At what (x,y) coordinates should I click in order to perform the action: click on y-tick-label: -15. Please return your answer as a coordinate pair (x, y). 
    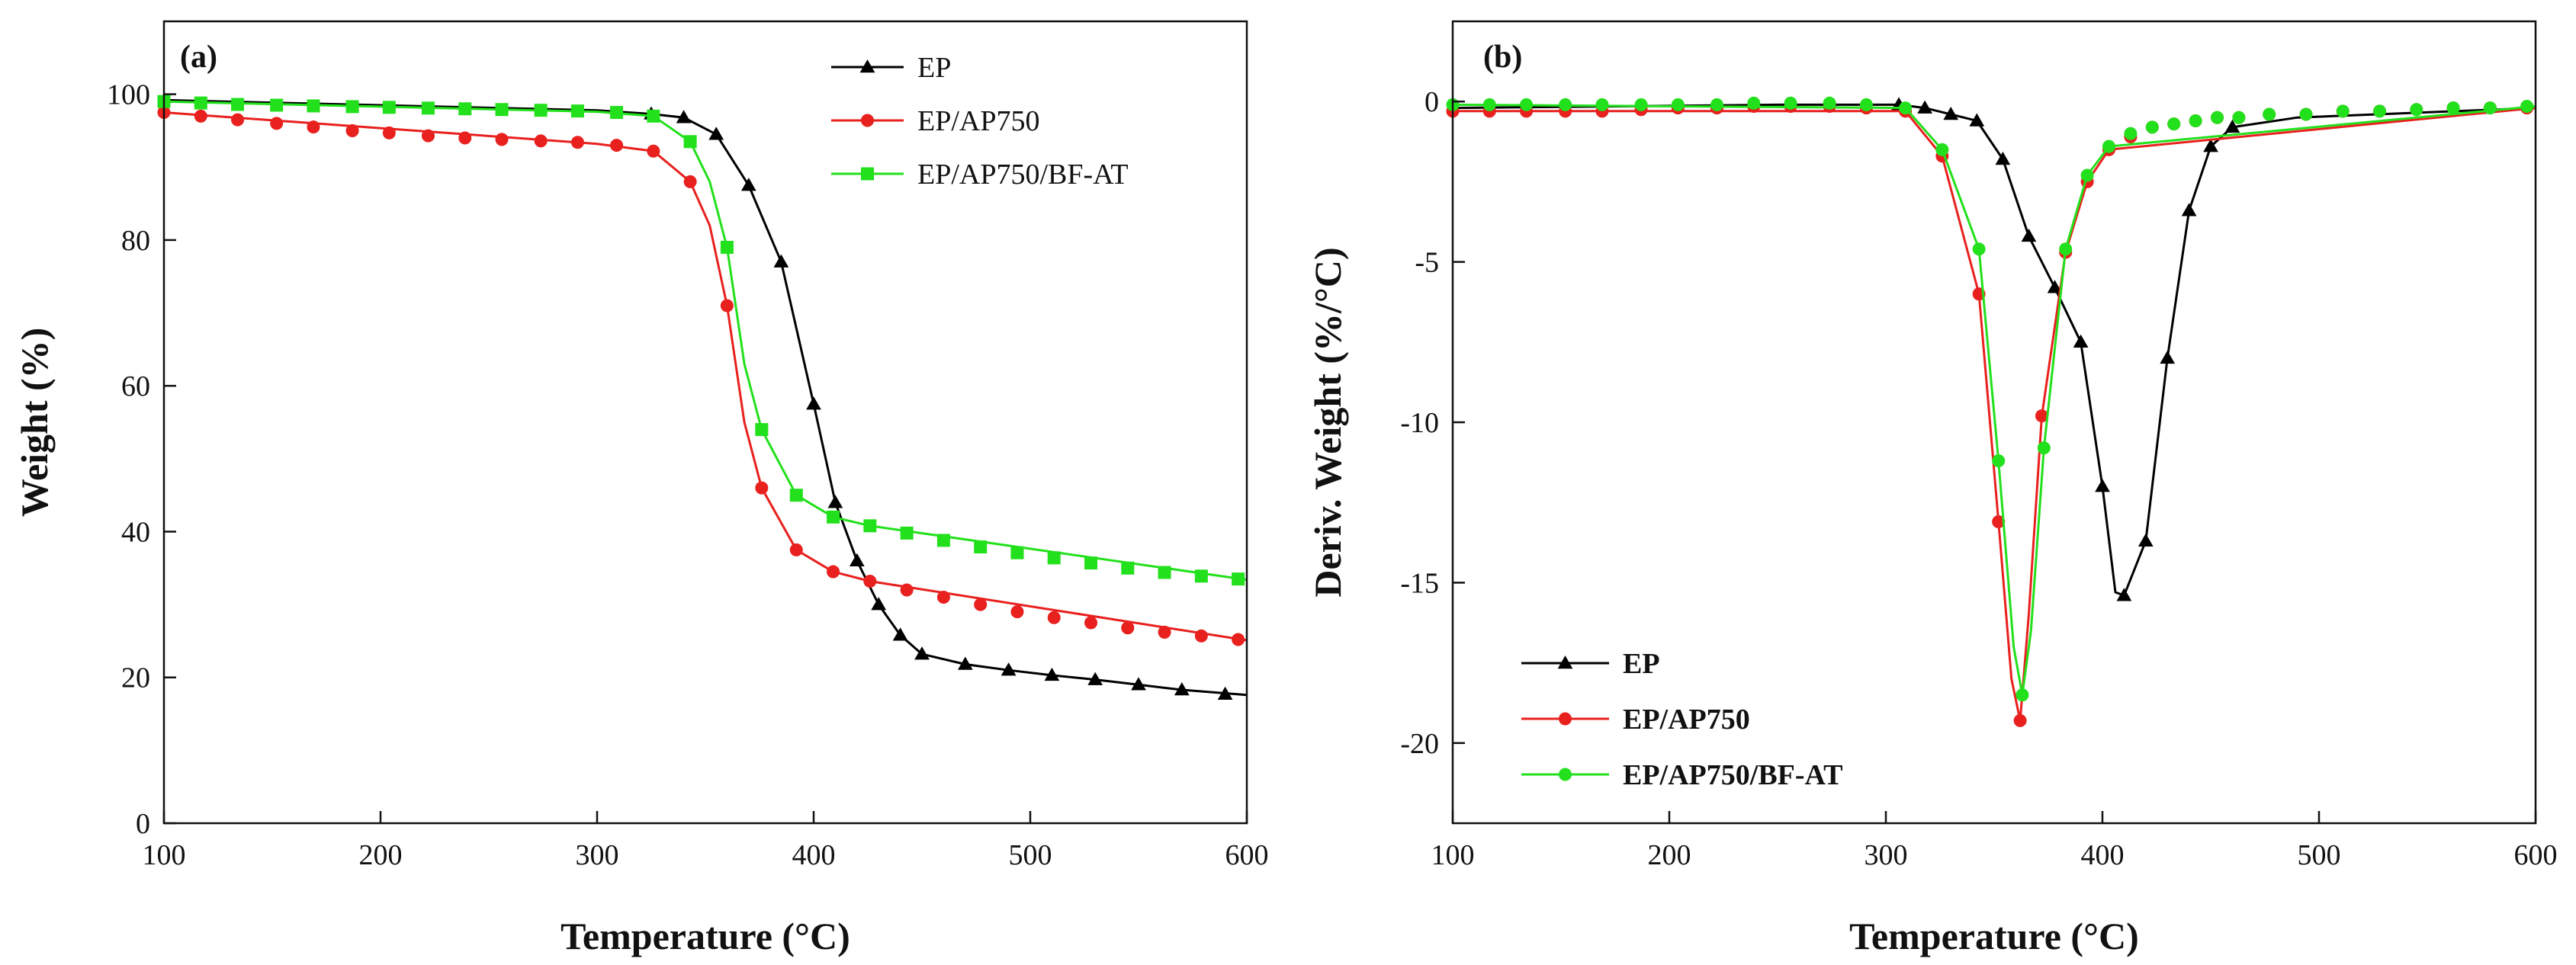
    Looking at the image, I should click on (1419, 583).